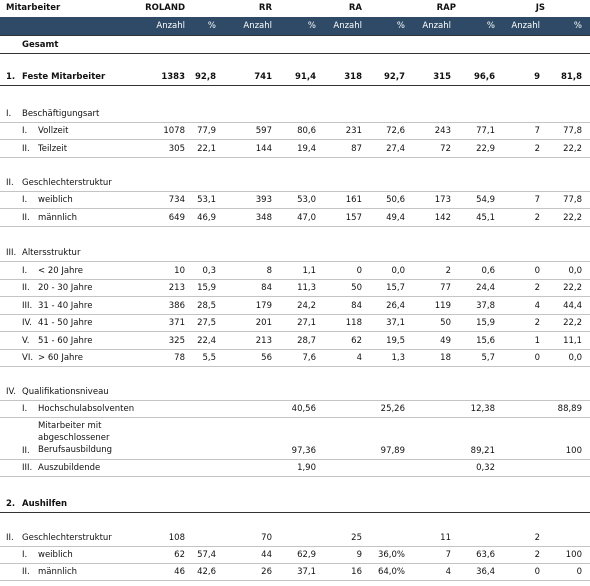  What do you see at coordinates (266, 288) in the screenshot?
I see `cell: 84` at bounding box center [266, 288].